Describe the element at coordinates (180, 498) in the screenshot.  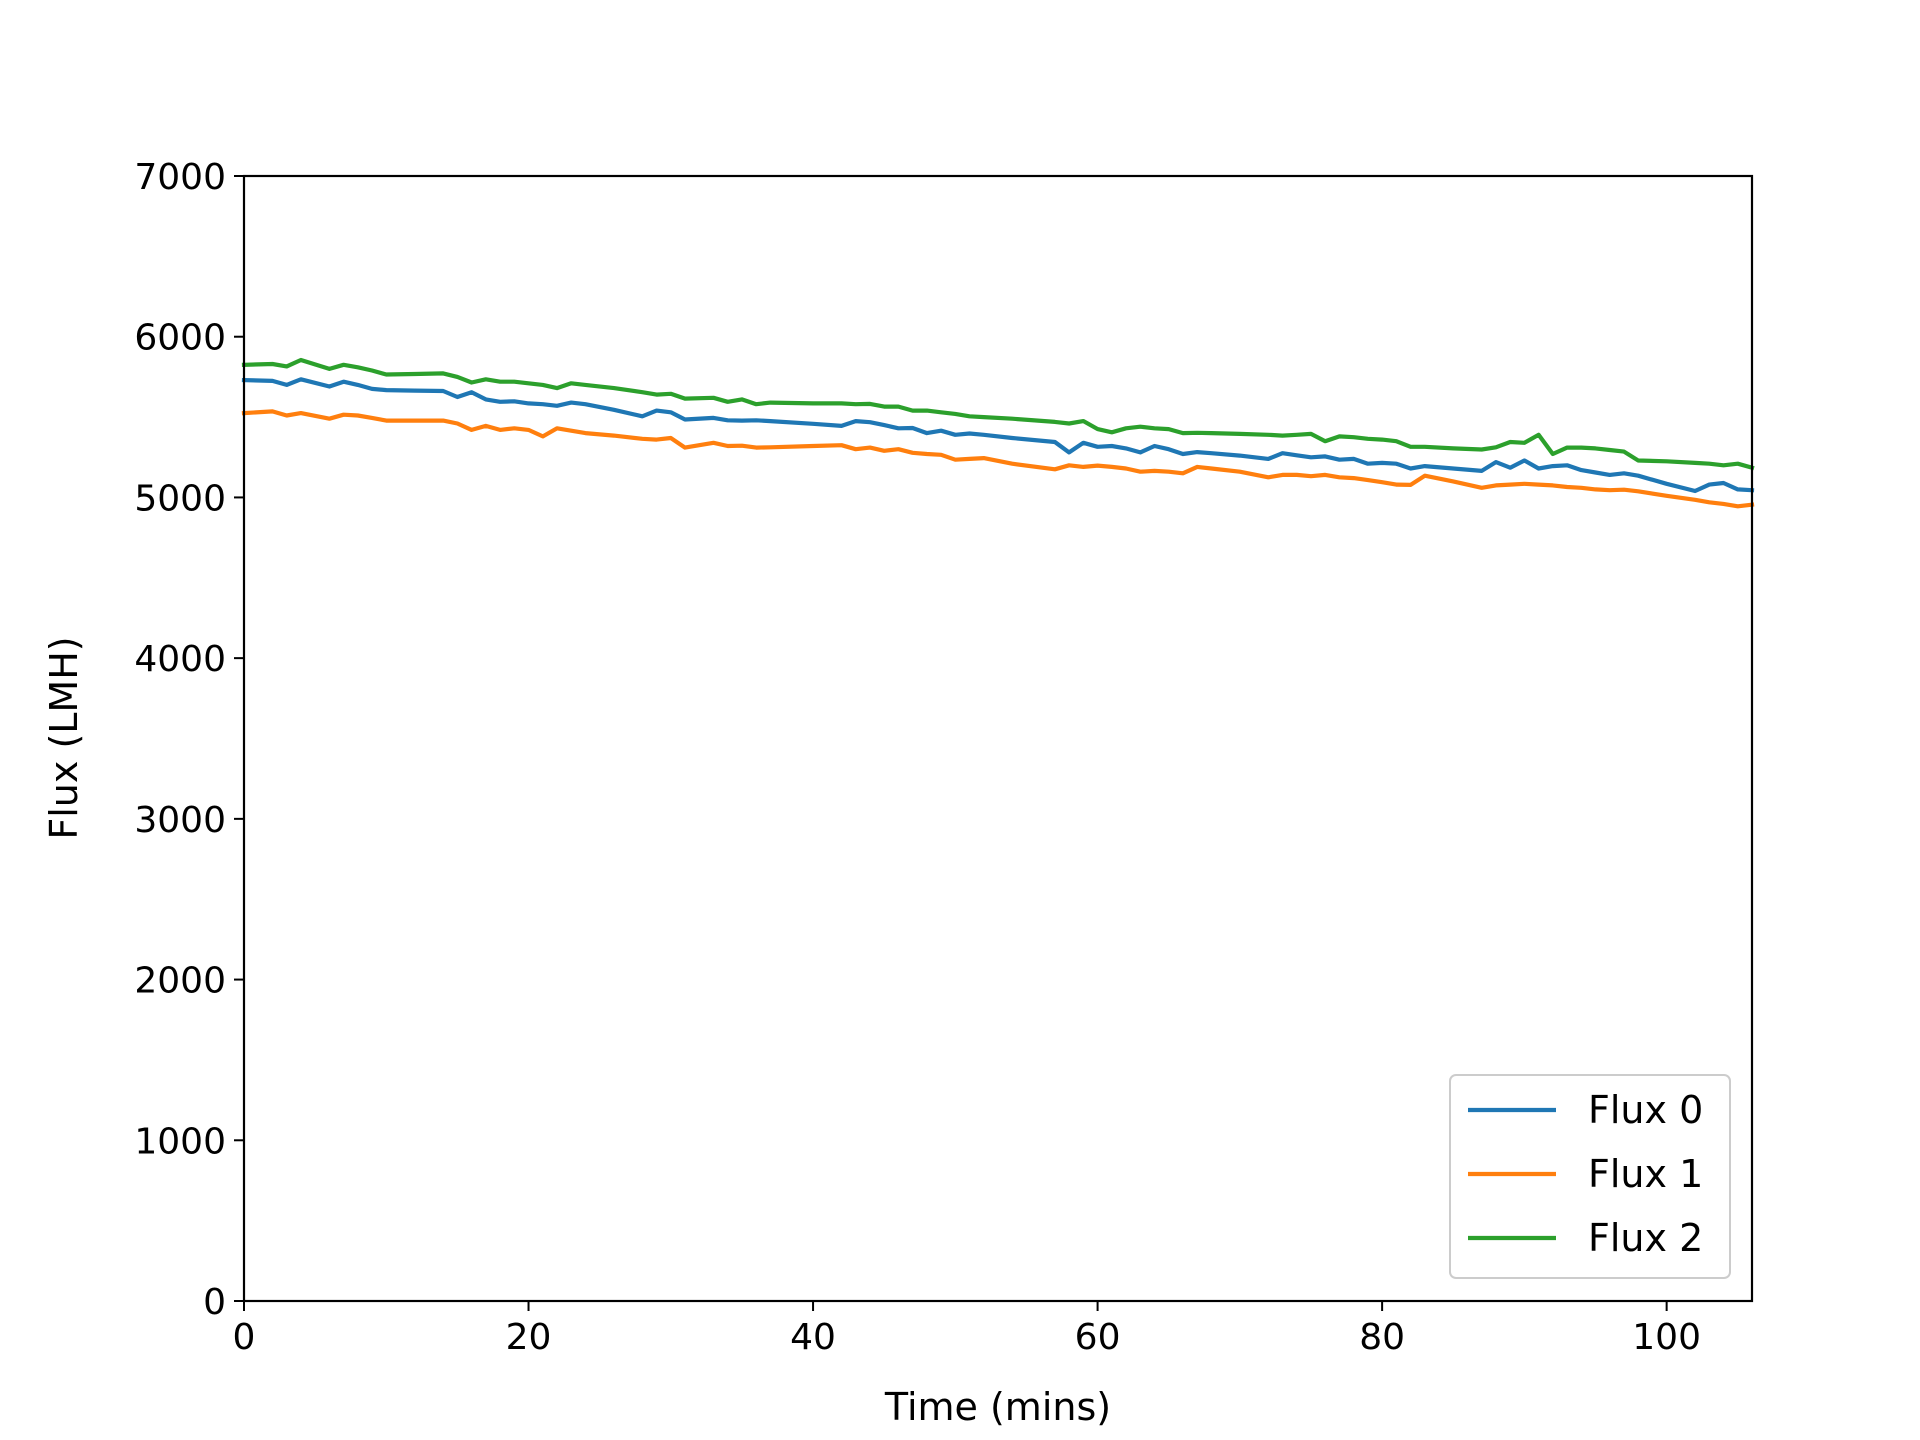
I see `y-tick-label: 5000` at that location.